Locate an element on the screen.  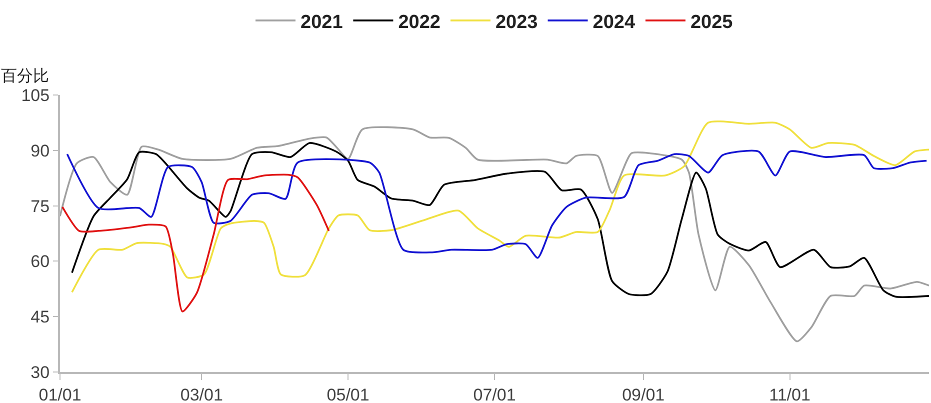
x-tick-label: 09/01 is located at coordinates (643, 394).